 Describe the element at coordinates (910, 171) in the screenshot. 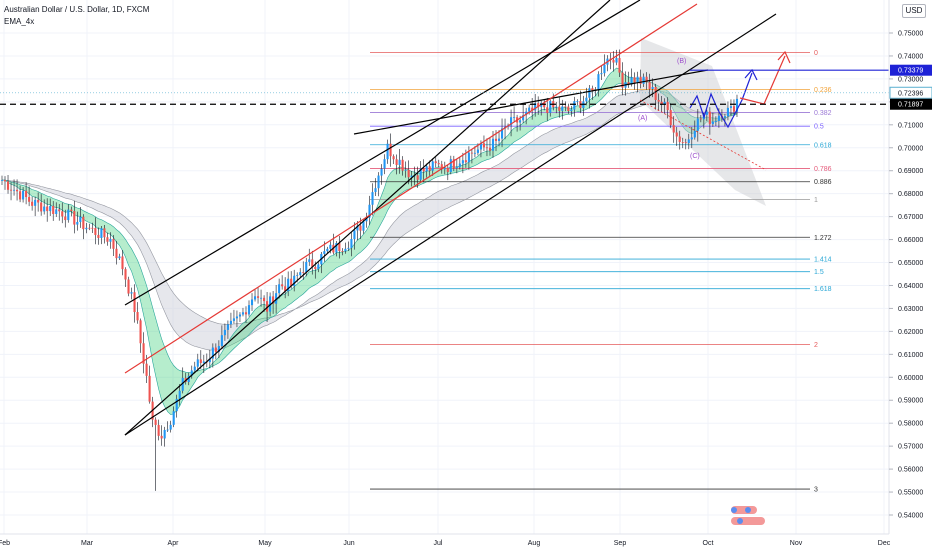

I see `y-tick-label: 0.69000` at that location.